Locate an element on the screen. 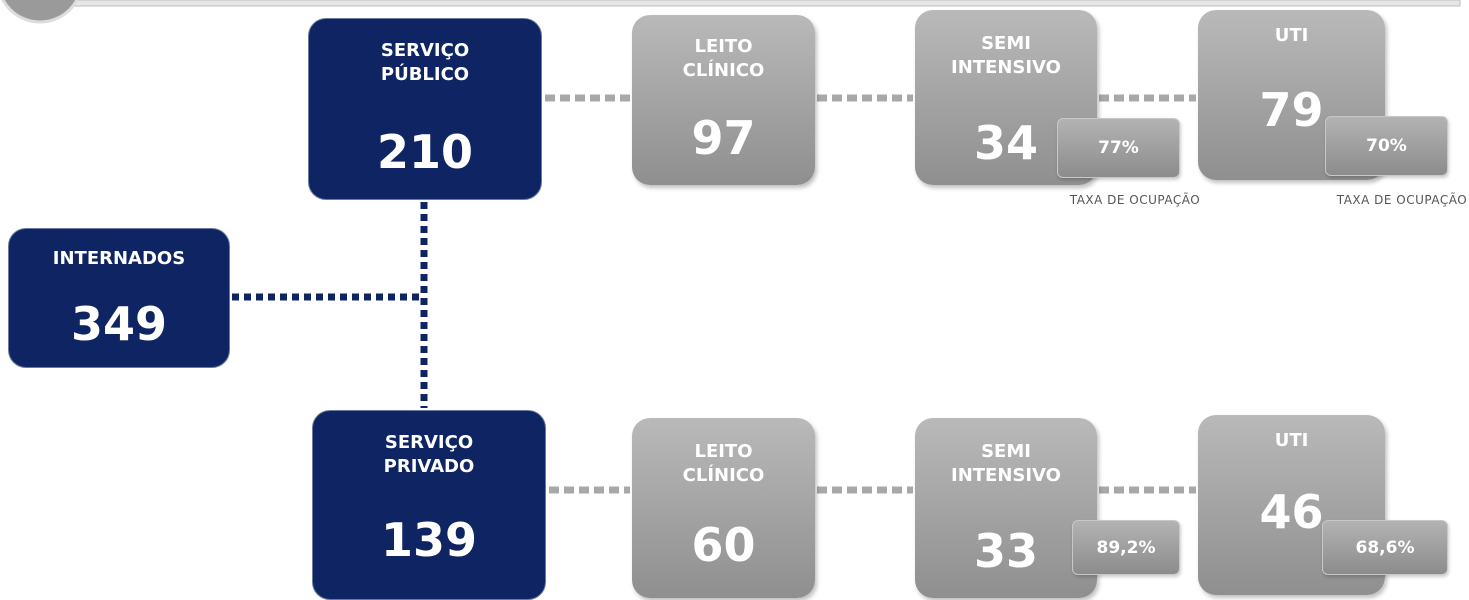 This screenshot has width=1469, height=600. node-box: LEITO CLÍNICO 60 is located at coordinates (723, 508).